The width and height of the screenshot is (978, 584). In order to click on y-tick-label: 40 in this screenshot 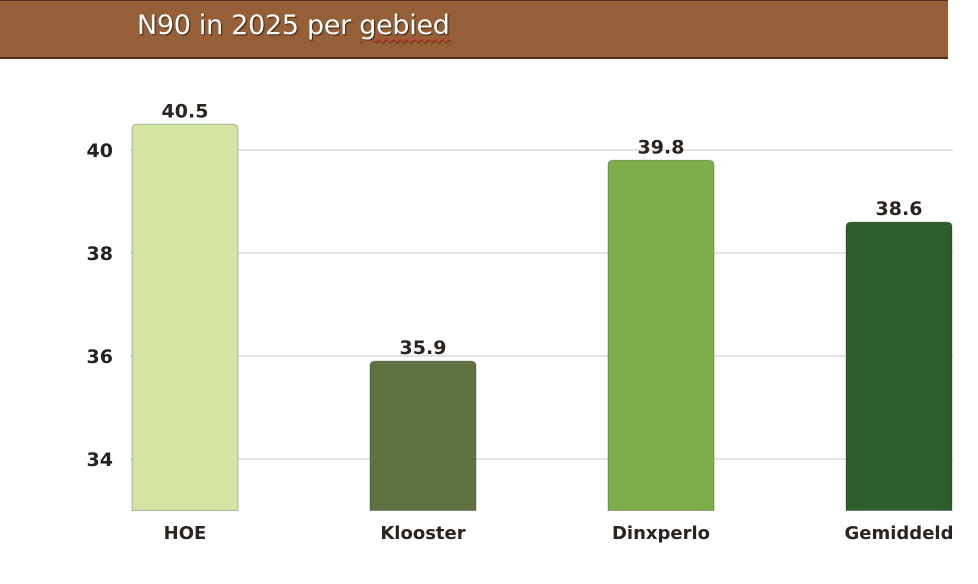, I will do `click(100, 151)`.